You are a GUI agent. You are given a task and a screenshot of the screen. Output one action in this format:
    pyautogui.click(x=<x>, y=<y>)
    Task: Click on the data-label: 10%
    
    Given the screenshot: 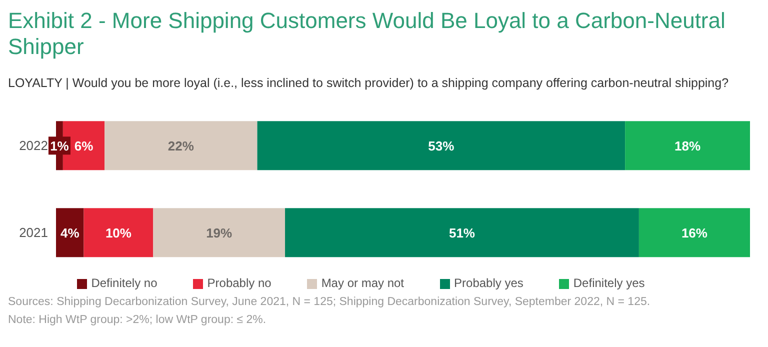 What is the action you would take?
    pyautogui.click(x=118, y=233)
    